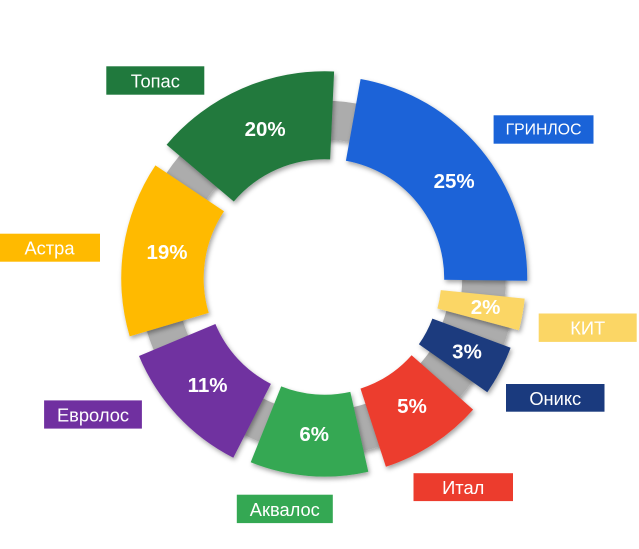 The width and height of the screenshot is (639, 549). I want to click on svg-text: 25%, so click(454, 181).